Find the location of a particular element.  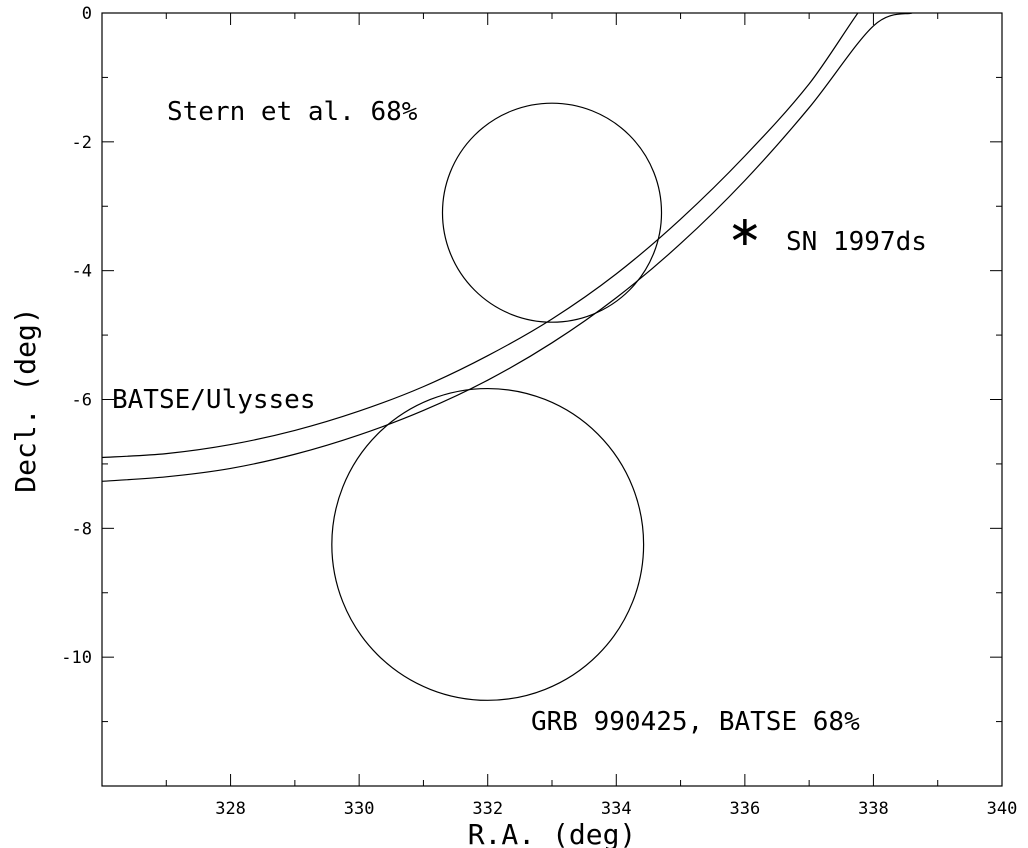

x-tick-label: 334 is located at coordinates (616, 809).